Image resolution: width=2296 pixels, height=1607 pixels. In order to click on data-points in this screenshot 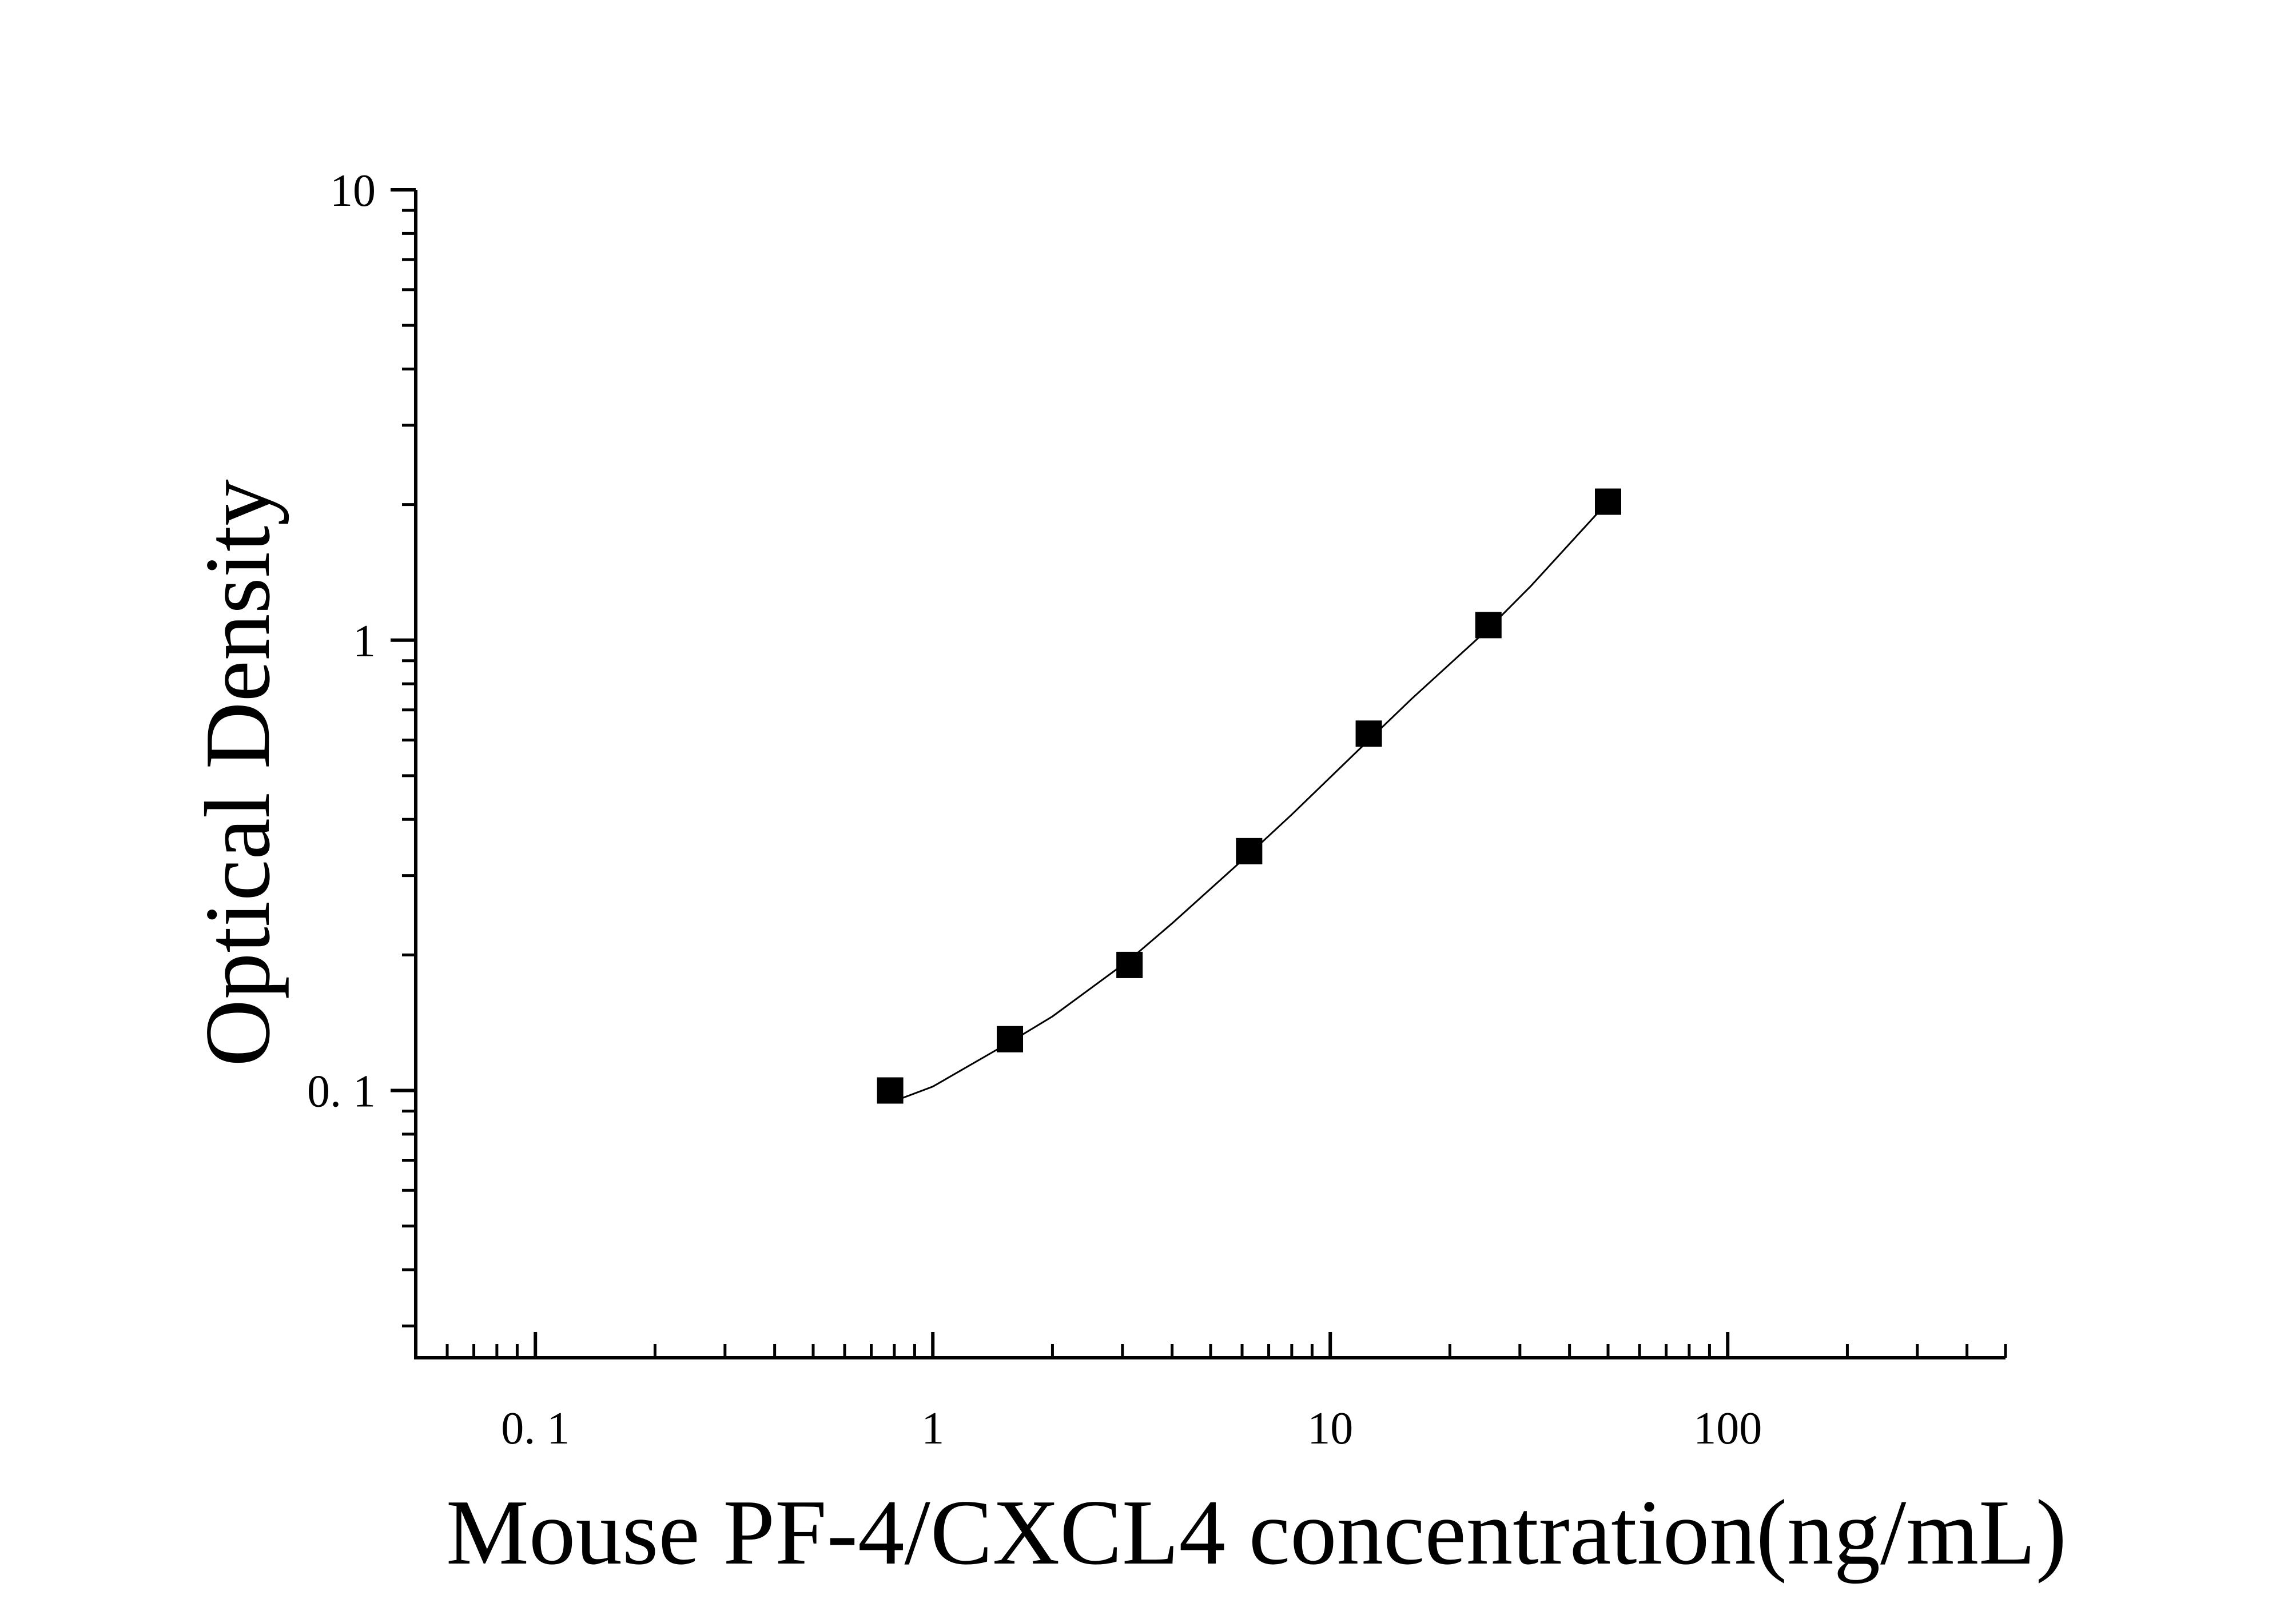, I will do `click(1249, 796)`.